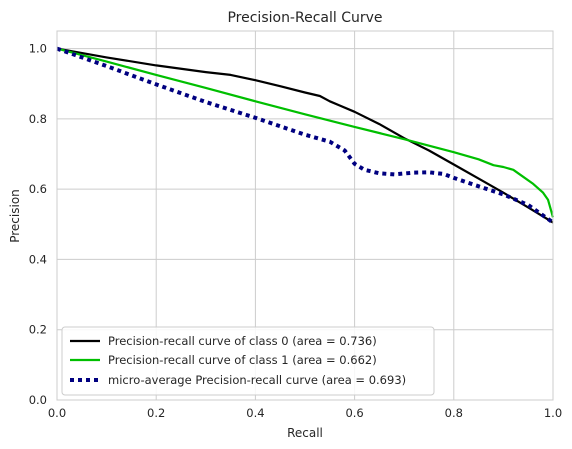  I want to click on y-tick-label: 0.0, so click(38, 400).